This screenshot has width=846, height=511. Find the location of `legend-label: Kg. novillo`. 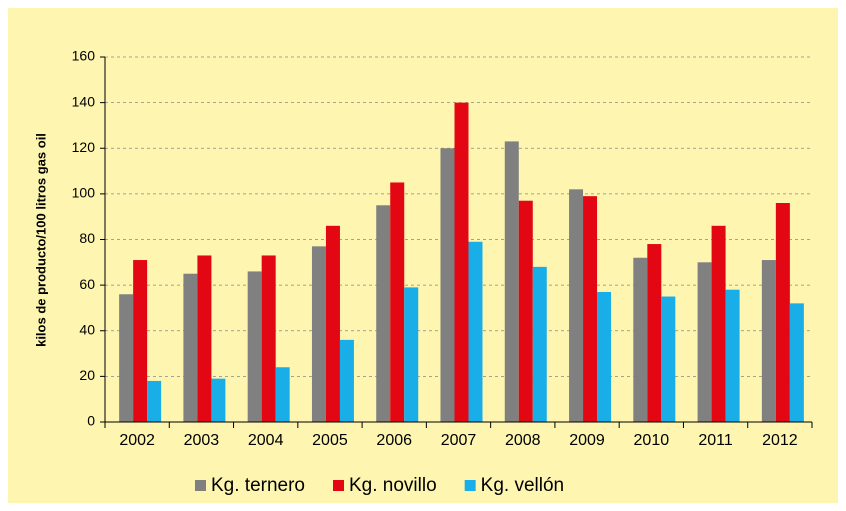

legend-label: Kg. novillo is located at coordinates (393, 485).